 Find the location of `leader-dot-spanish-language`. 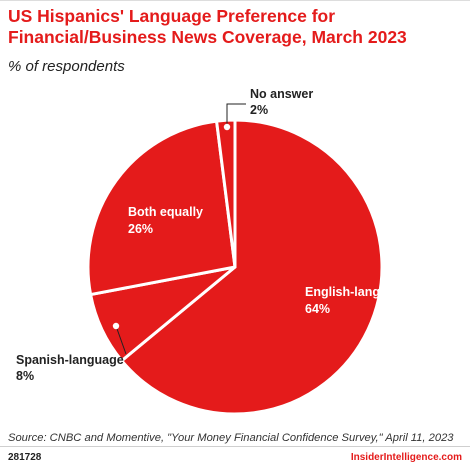

leader-dot-spanish-language is located at coordinates (116, 326).